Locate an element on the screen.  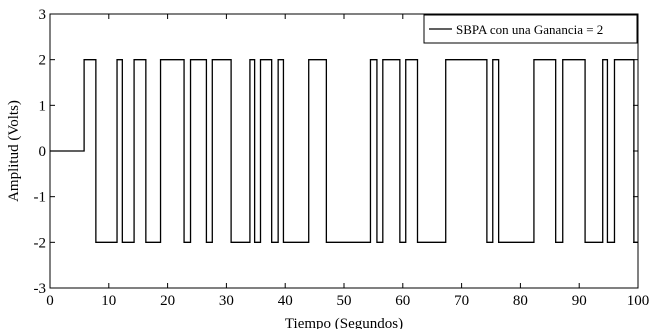
legend-label: SBPA con una Ganancia = 2 is located at coordinates (529, 29).